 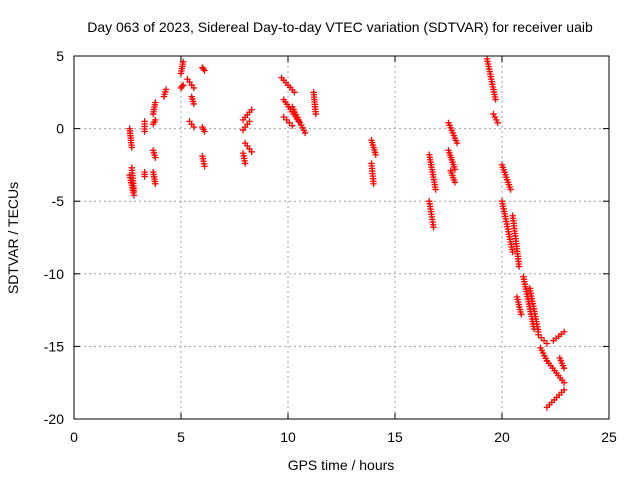 What do you see at coordinates (74, 437) in the screenshot?
I see `x-tick-label: 0` at bounding box center [74, 437].